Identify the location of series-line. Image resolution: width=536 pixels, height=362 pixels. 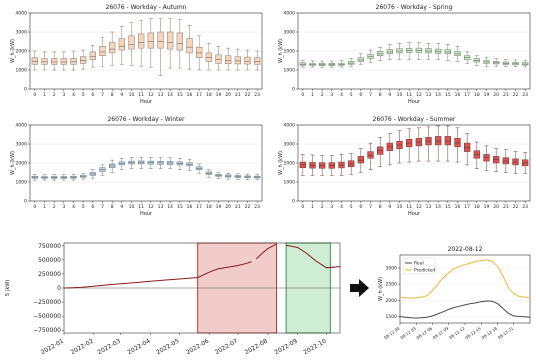
(313, 256).